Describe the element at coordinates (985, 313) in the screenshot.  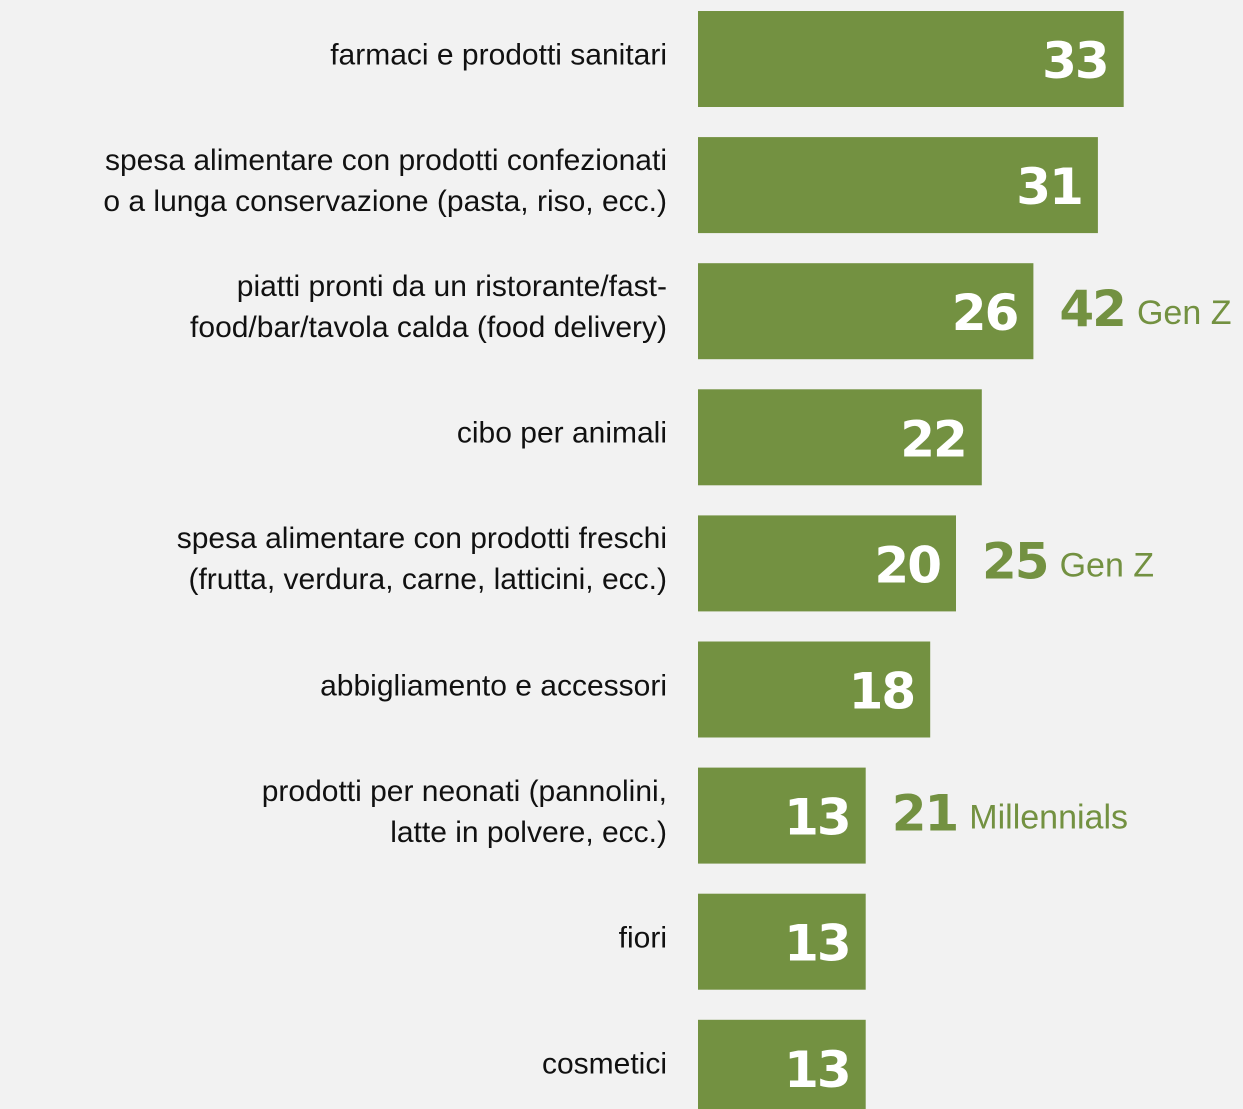
I see `value-label: 26` at that location.